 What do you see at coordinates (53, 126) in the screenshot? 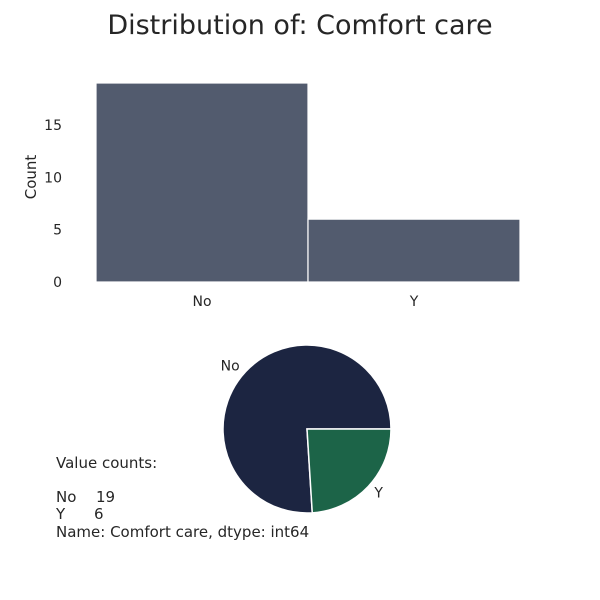
I see `y-tick-label: 15` at bounding box center [53, 126].